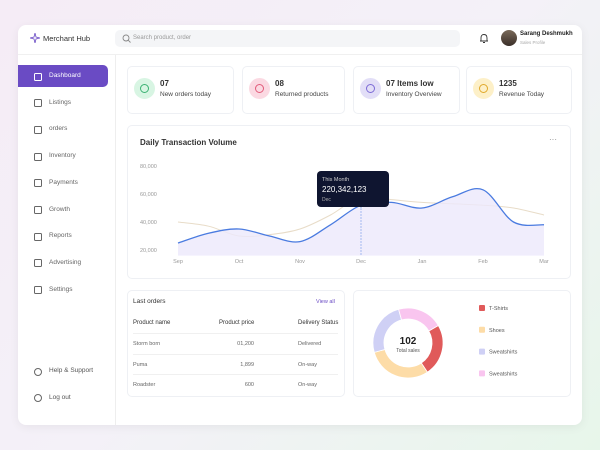 The image size is (600, 450). What do you see at coordinates (361, 222) in the screenshot?
I see `area` at bounding box center [361, 222].